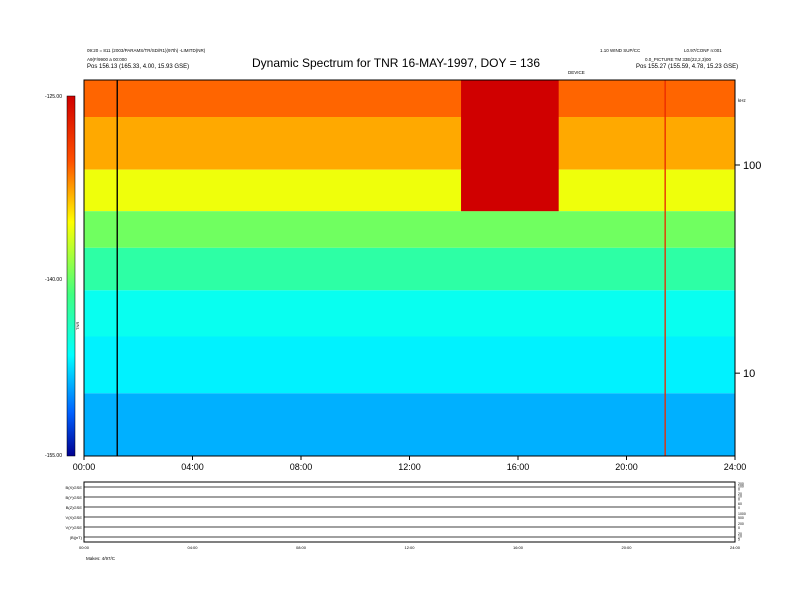 This screenshot has width=792, height=612. What do you see at coordinates (740, 504) in the screenshot?
I see `panel-tick-label: 60` at bounding box center [740, 504].